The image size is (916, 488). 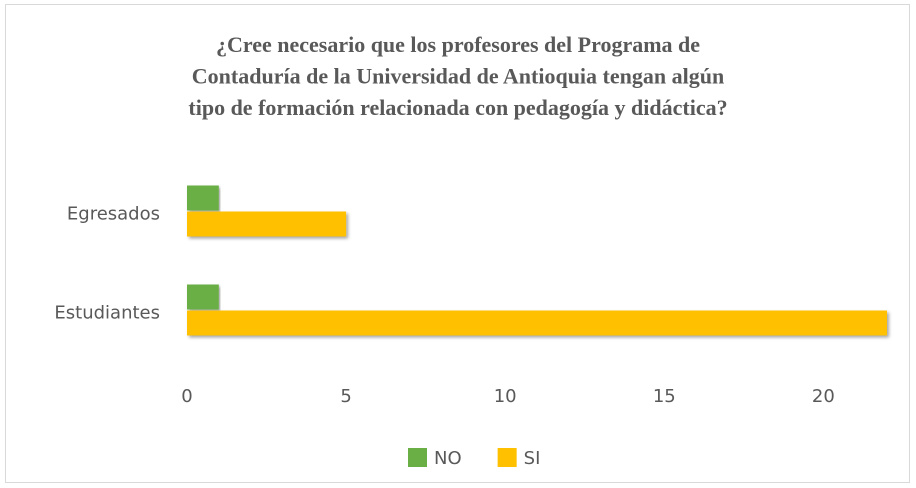 I want to click on y-tick-label: Egresados, so click(x=113, y=214).